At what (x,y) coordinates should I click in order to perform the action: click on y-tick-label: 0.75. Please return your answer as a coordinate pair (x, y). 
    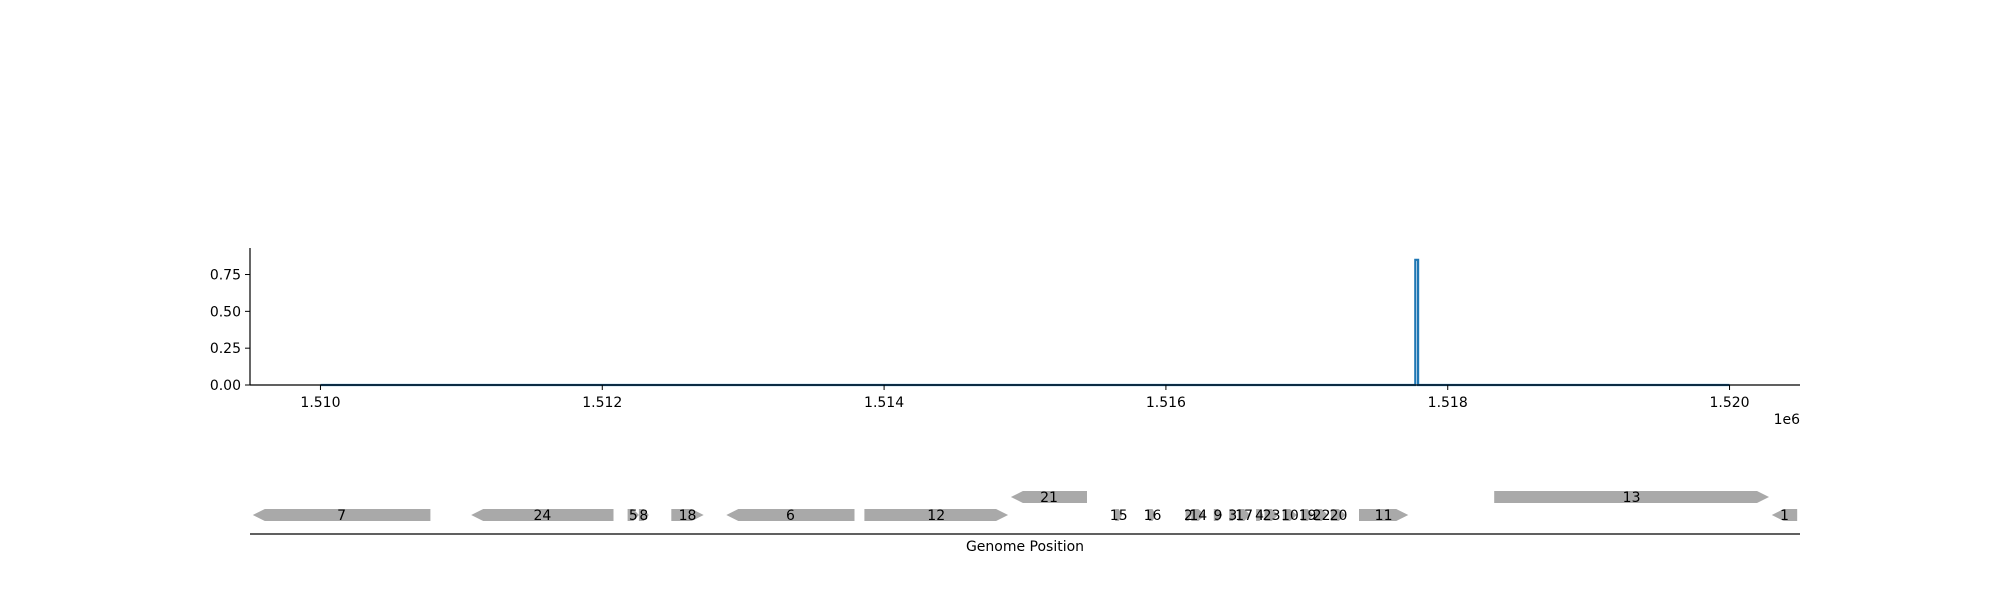
    Looking at the image, I should click on (225, 276).